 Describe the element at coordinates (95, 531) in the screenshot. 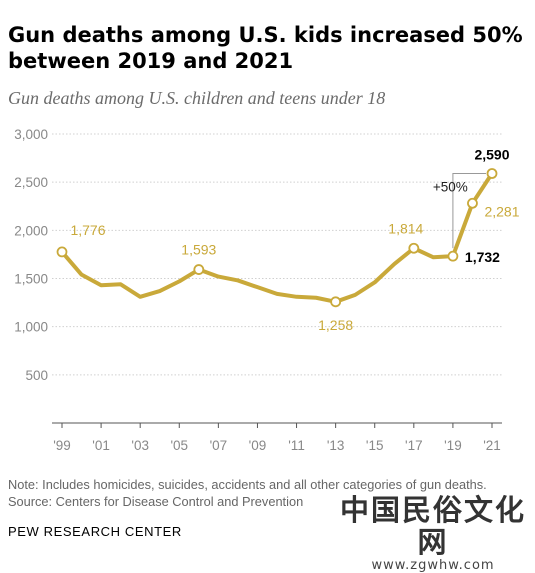

I see `publisher-footer: PEW RESEARCH CENTER` at that location.